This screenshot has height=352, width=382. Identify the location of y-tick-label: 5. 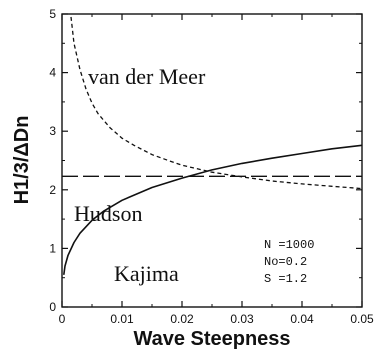
(52, 14).